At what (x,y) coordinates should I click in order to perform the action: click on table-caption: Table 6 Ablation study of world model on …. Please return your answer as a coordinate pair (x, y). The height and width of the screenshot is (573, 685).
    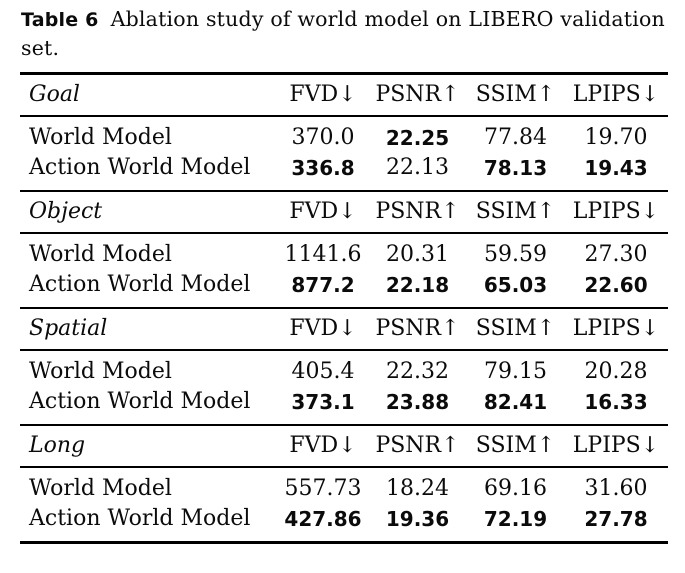
    Looking at the image, I should click on (344, 34).